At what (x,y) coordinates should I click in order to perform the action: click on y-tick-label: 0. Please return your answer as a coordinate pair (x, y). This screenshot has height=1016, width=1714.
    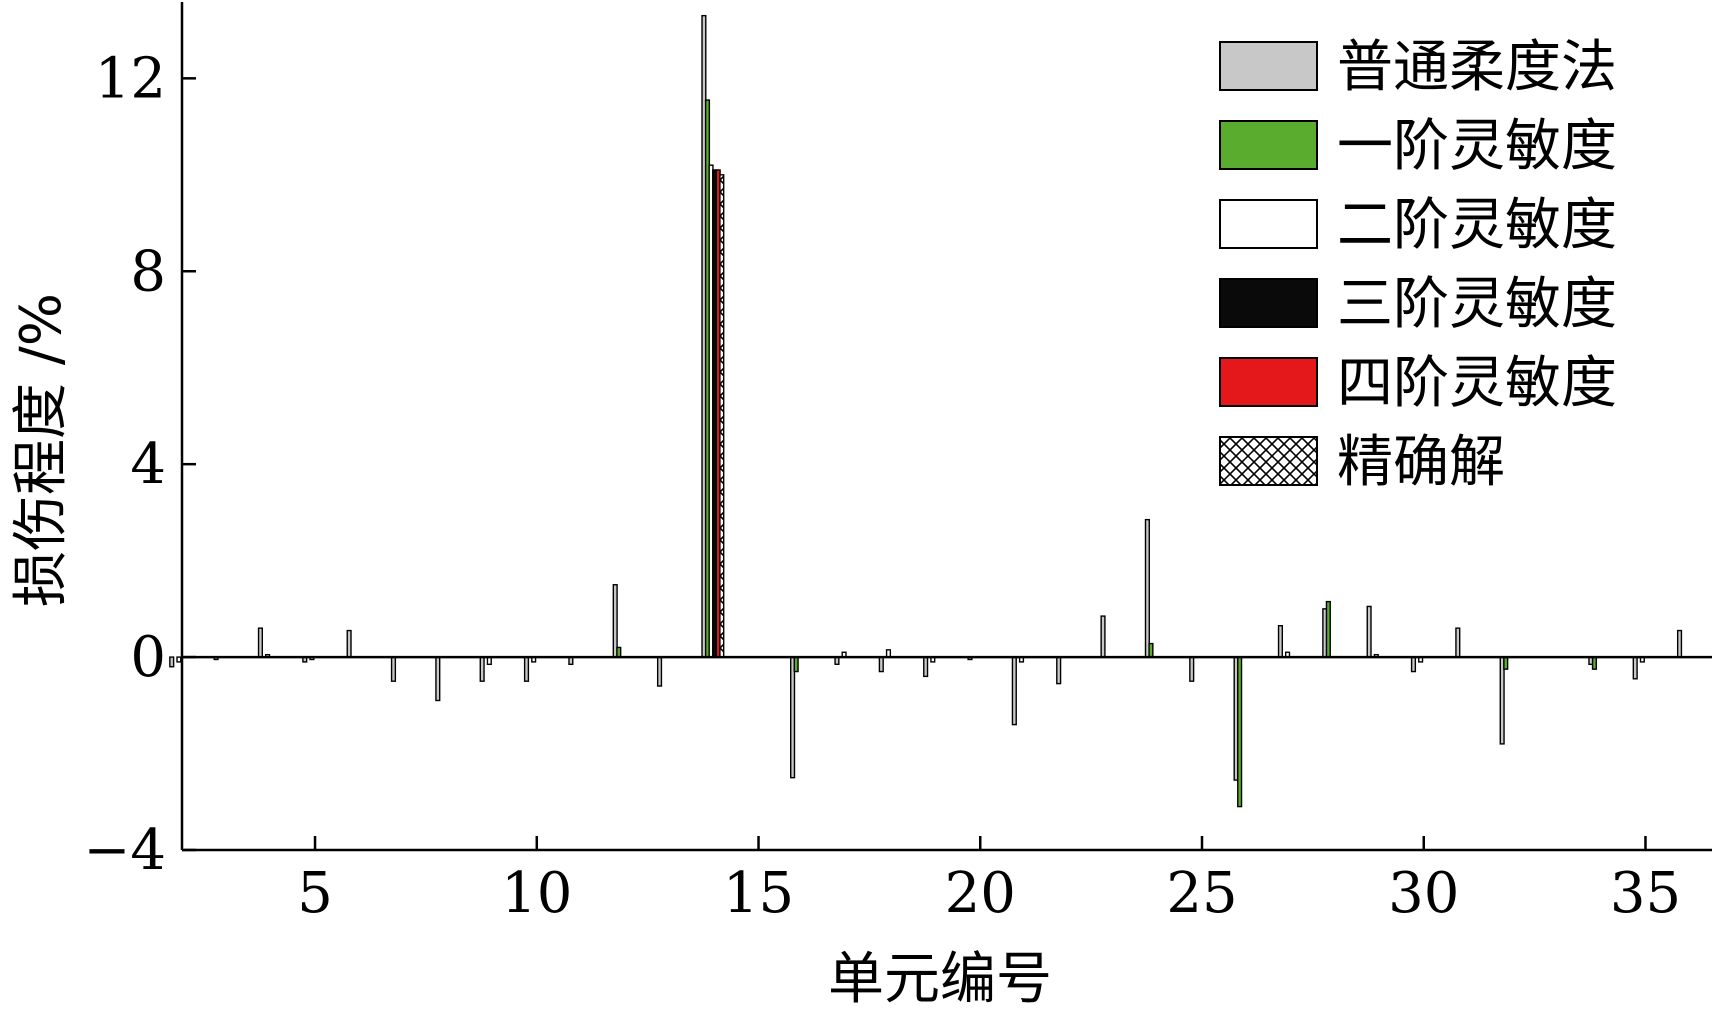
    Looking at the image, I should click on (148, 657).